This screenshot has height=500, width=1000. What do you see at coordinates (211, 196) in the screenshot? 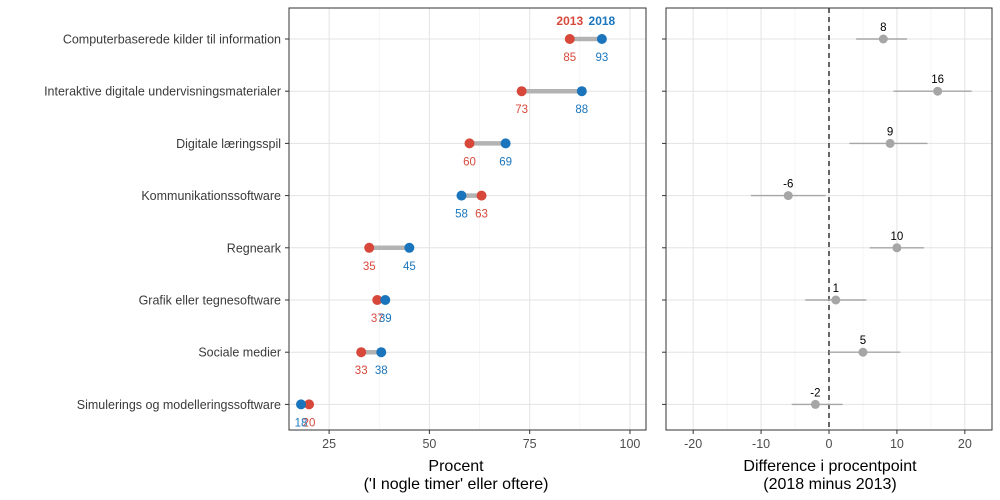
I see `category-label: Kommunikationssoftware` at bounding box center [211, 196].